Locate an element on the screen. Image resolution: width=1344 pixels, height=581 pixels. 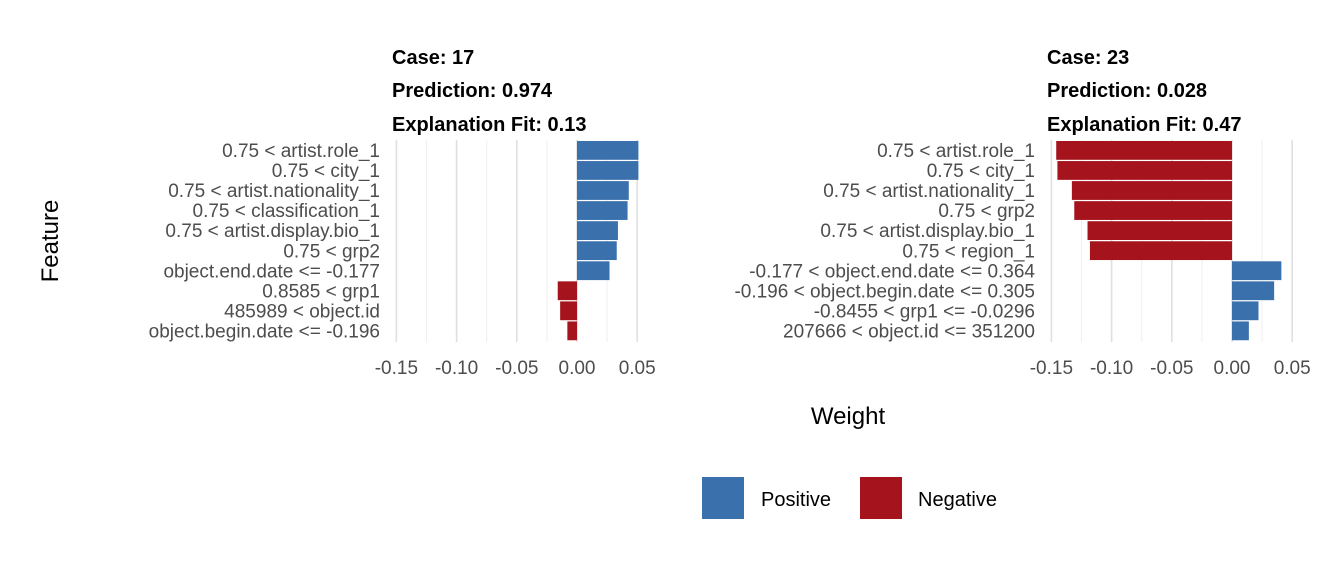
panel-fit-title: Explanation Fit: 0.13 is located at coordinates (489, 125).